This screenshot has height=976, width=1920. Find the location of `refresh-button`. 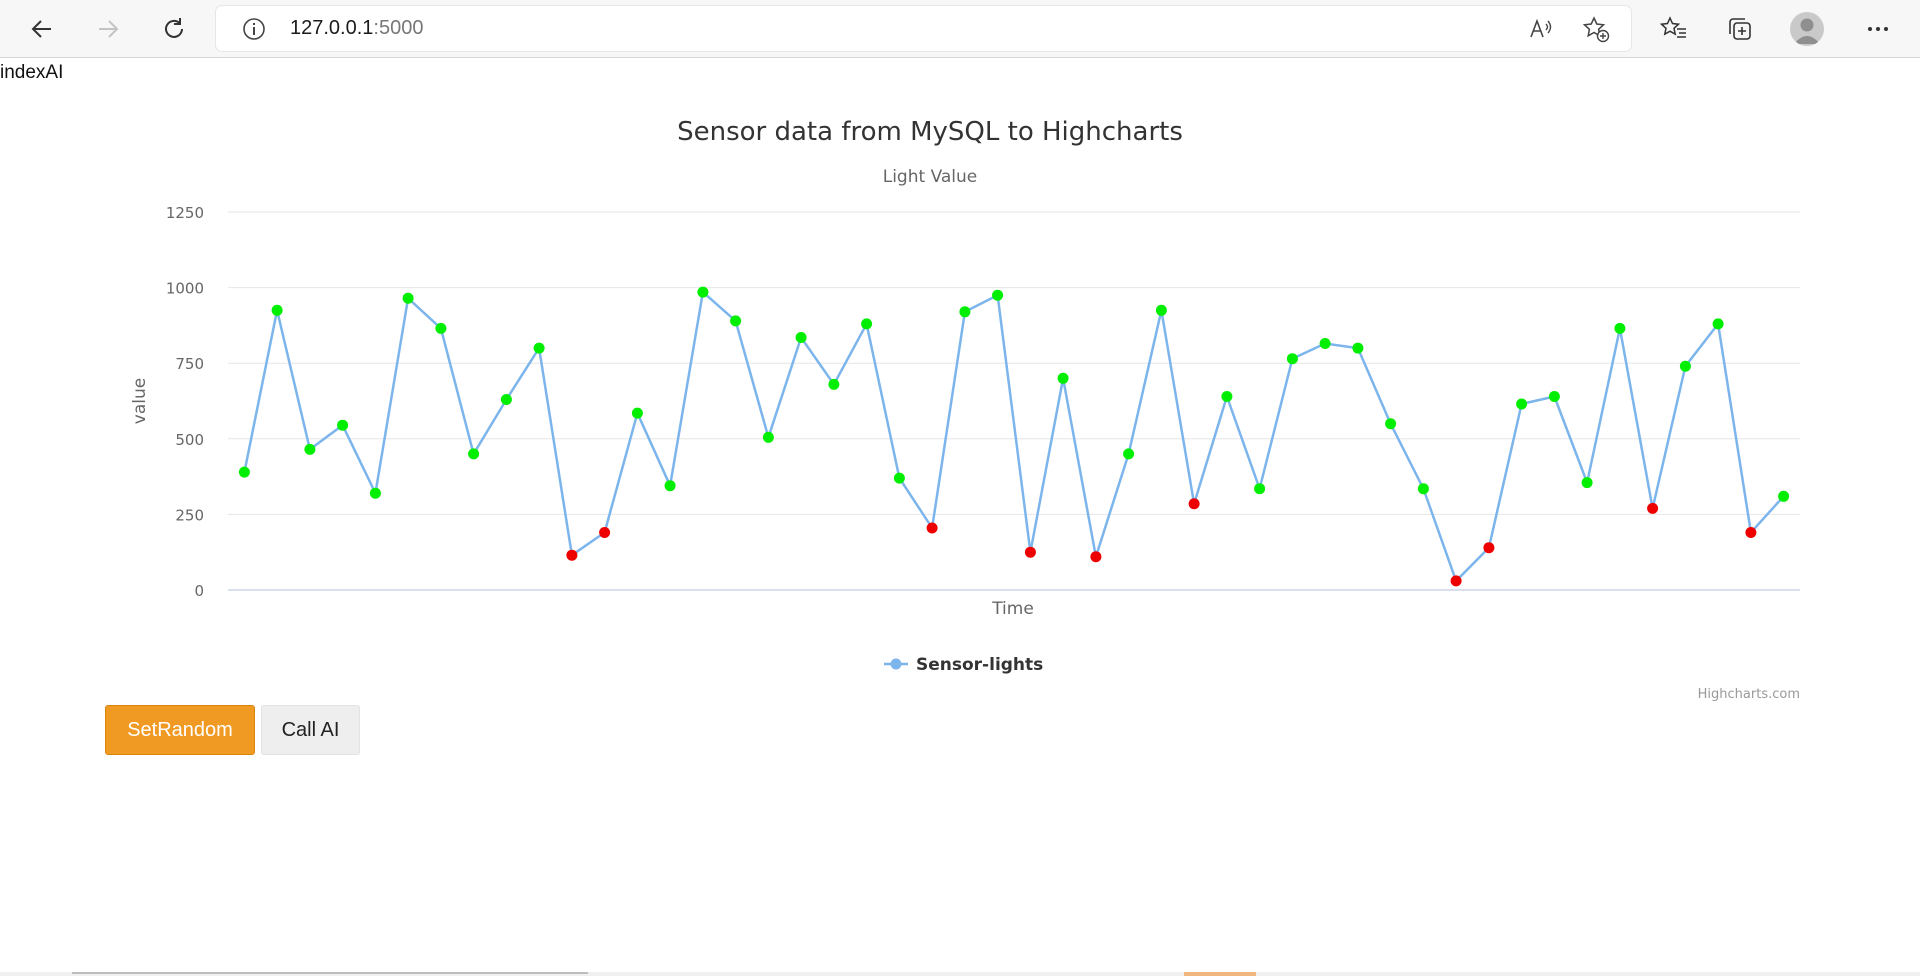

refresh-button is located at coordinates (174, 29).